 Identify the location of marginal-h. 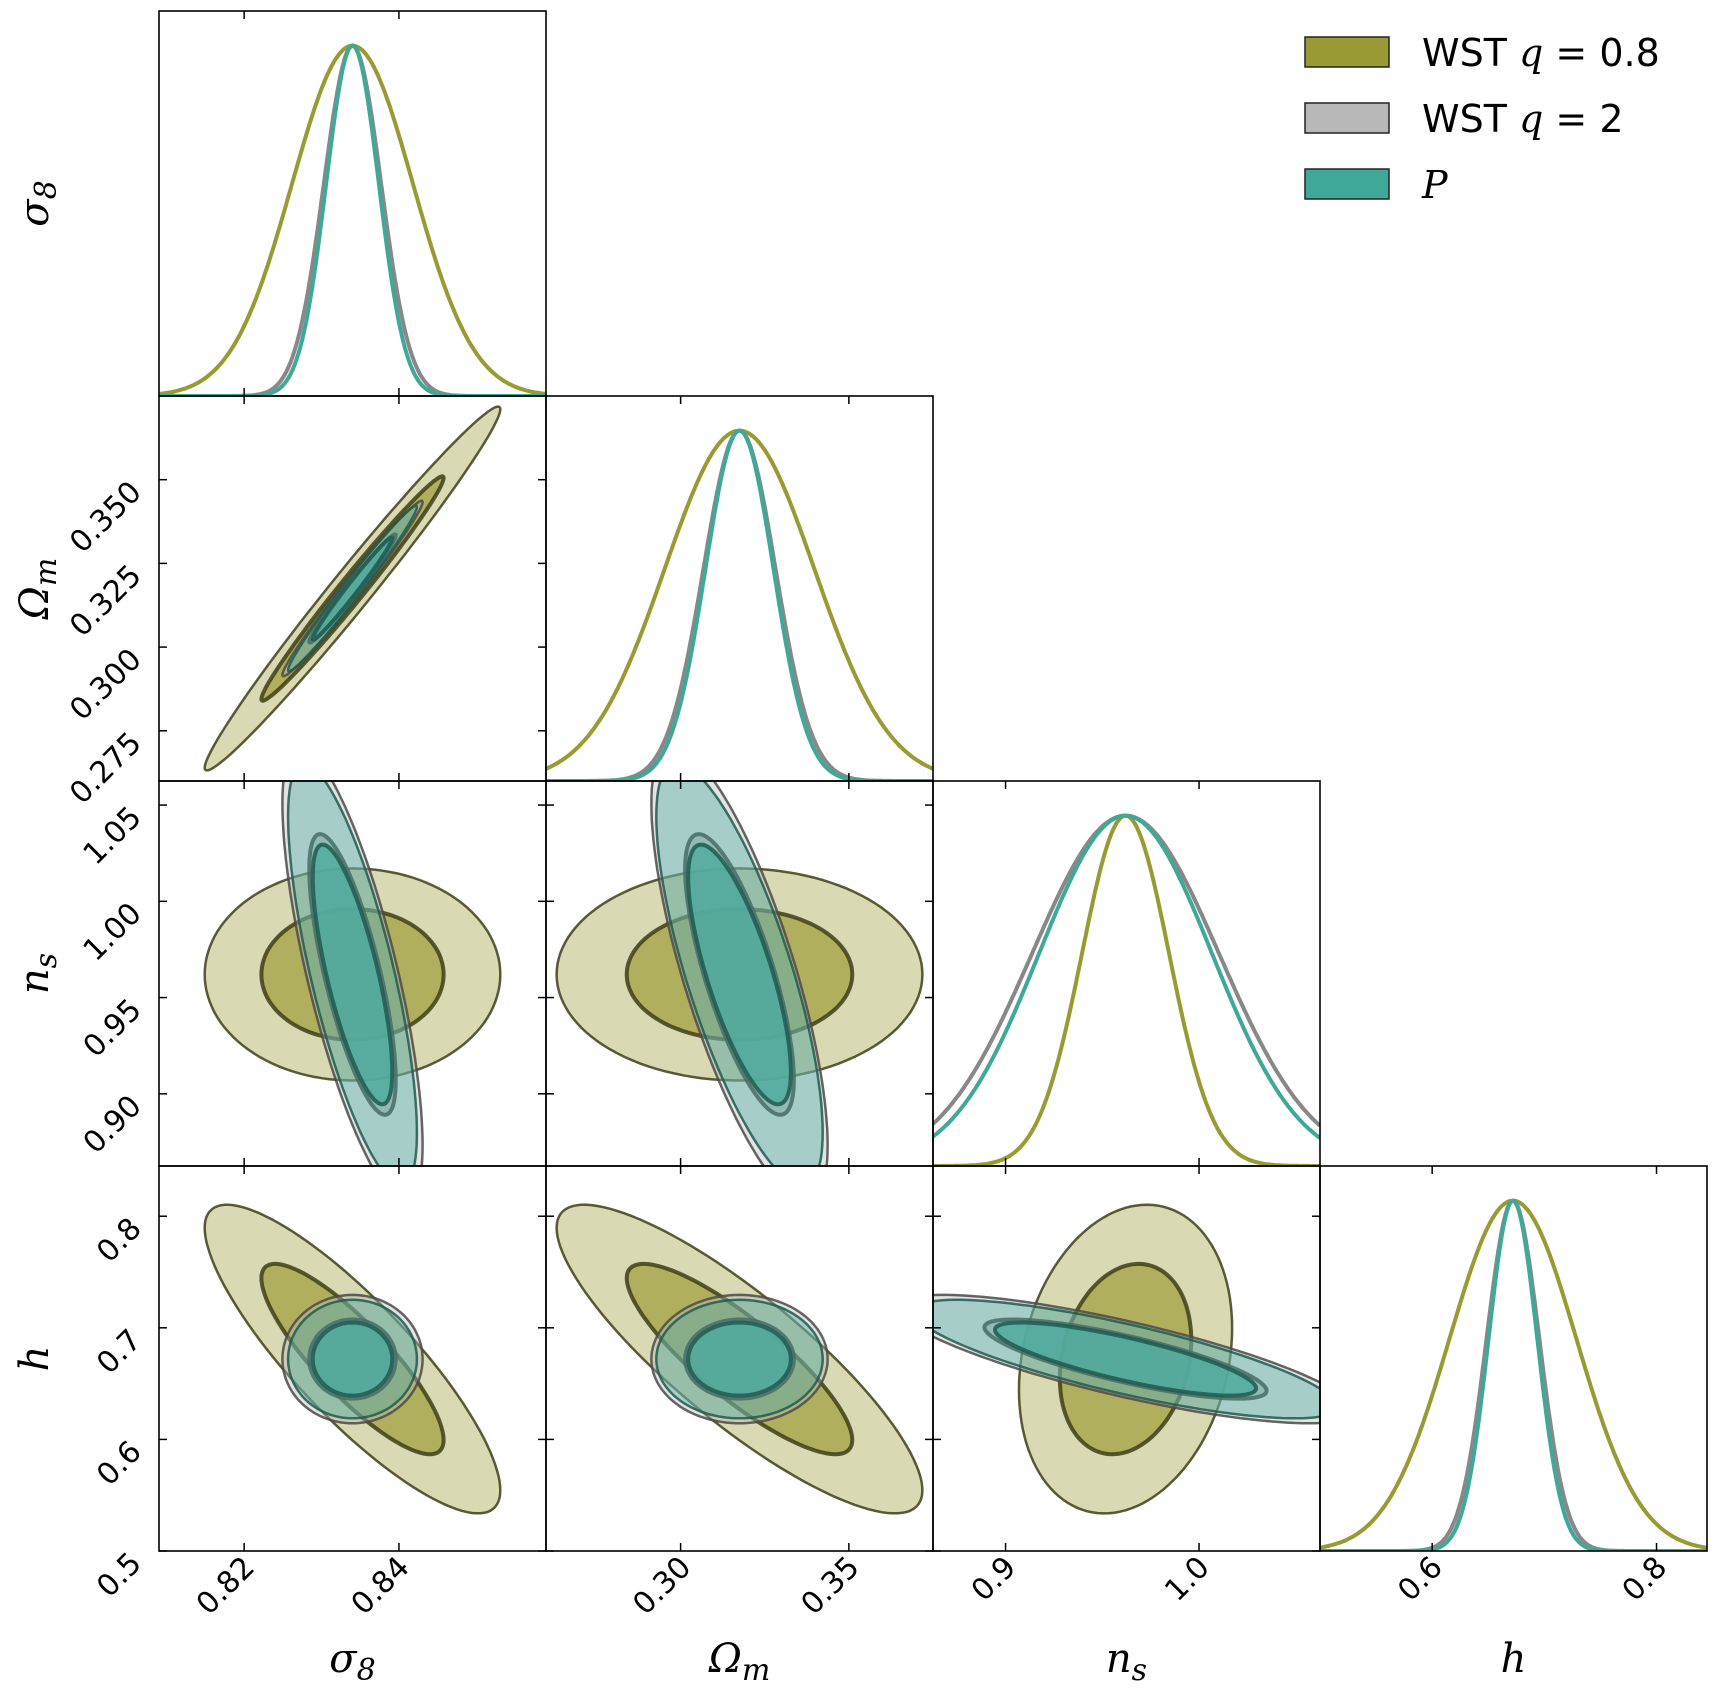
(1513, 1374).